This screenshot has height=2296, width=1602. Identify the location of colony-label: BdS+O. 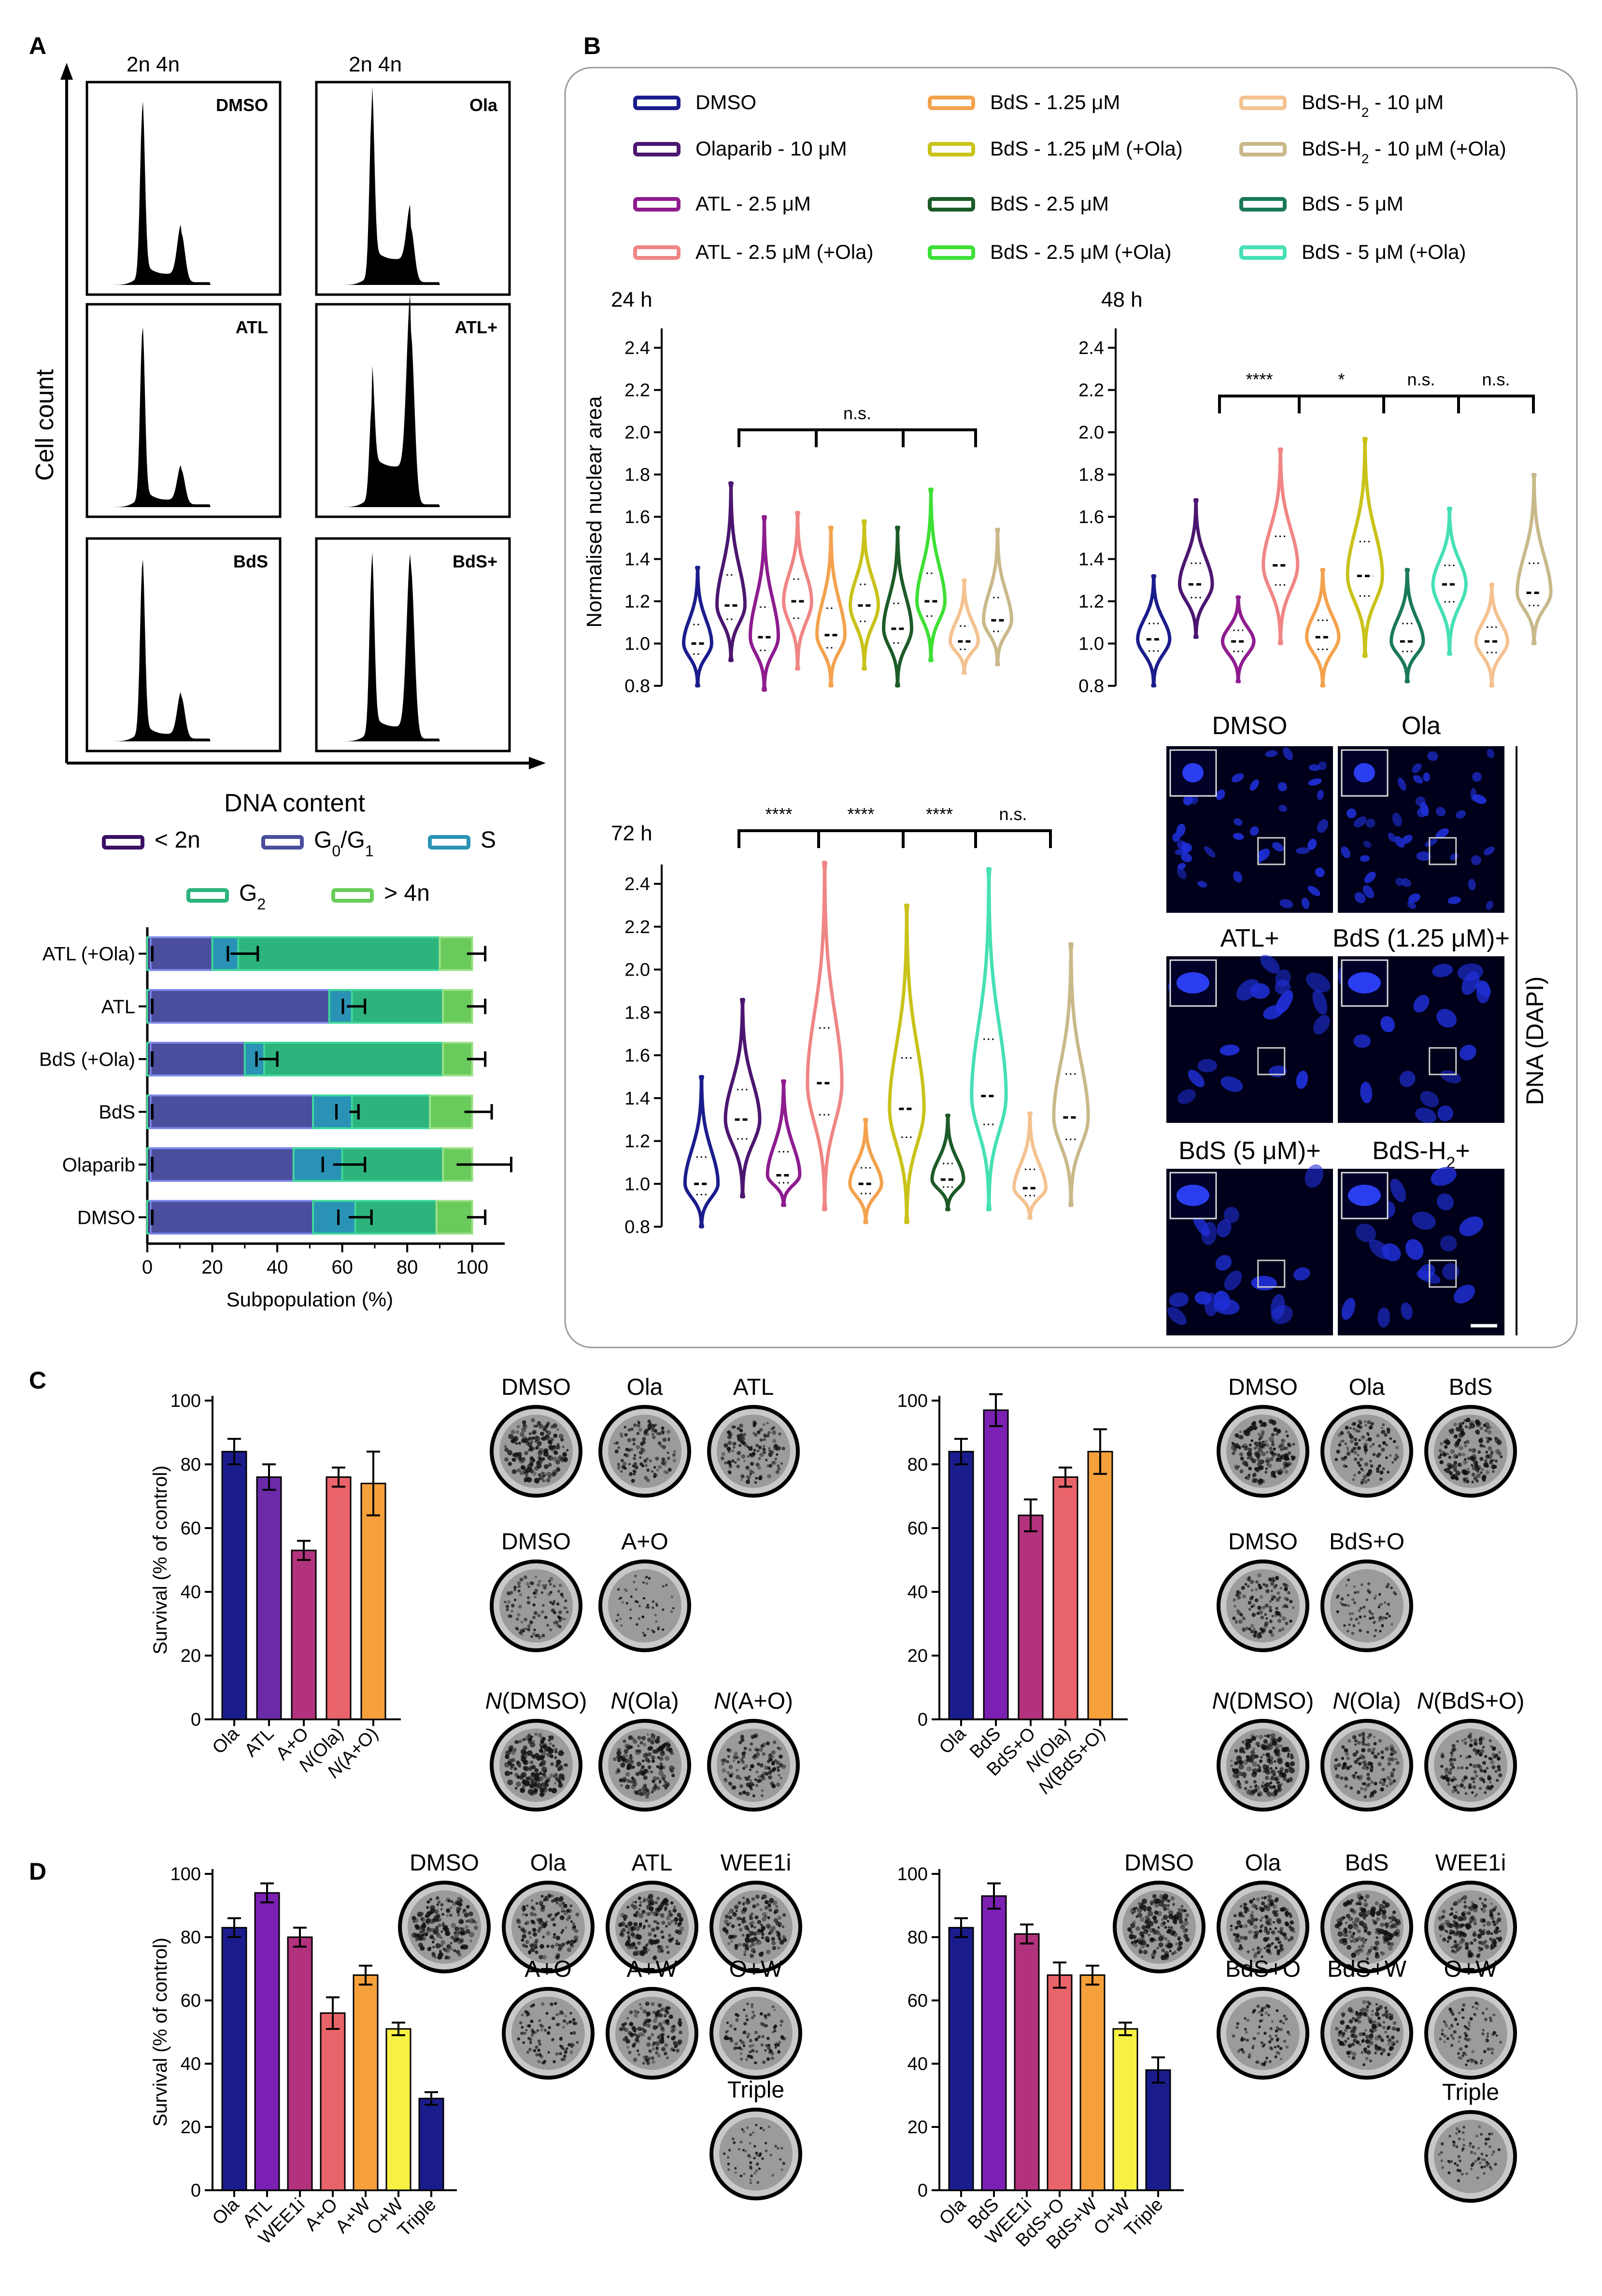
(1263, 1969).